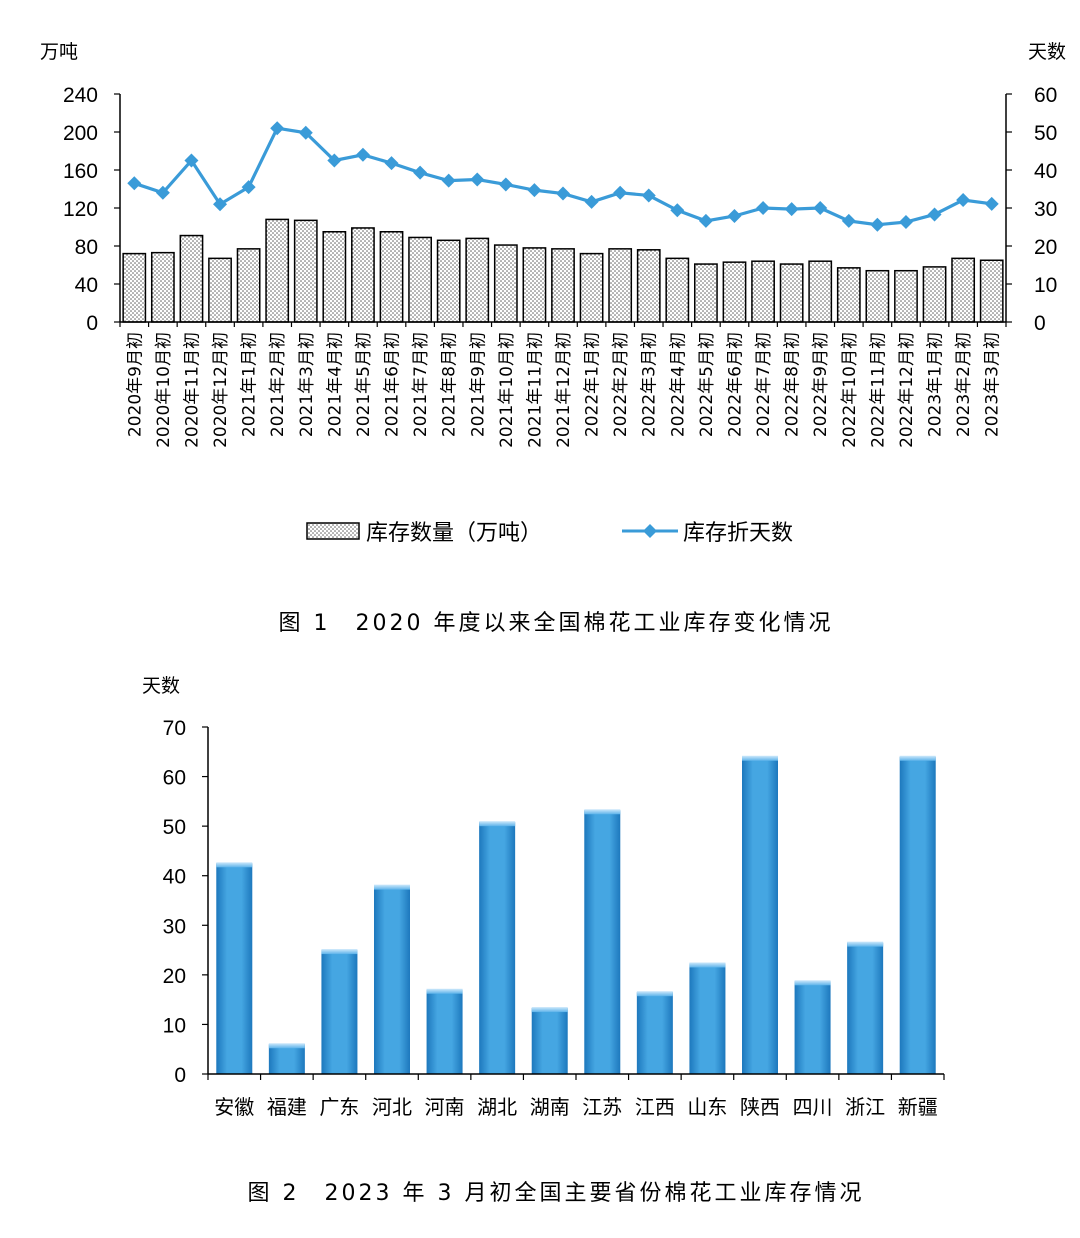 This screenshot has width=1080, height=1238. Describe the element at coordinates (1045, 95) in the screenshot. I see `right-tick-label: 60` at that location.